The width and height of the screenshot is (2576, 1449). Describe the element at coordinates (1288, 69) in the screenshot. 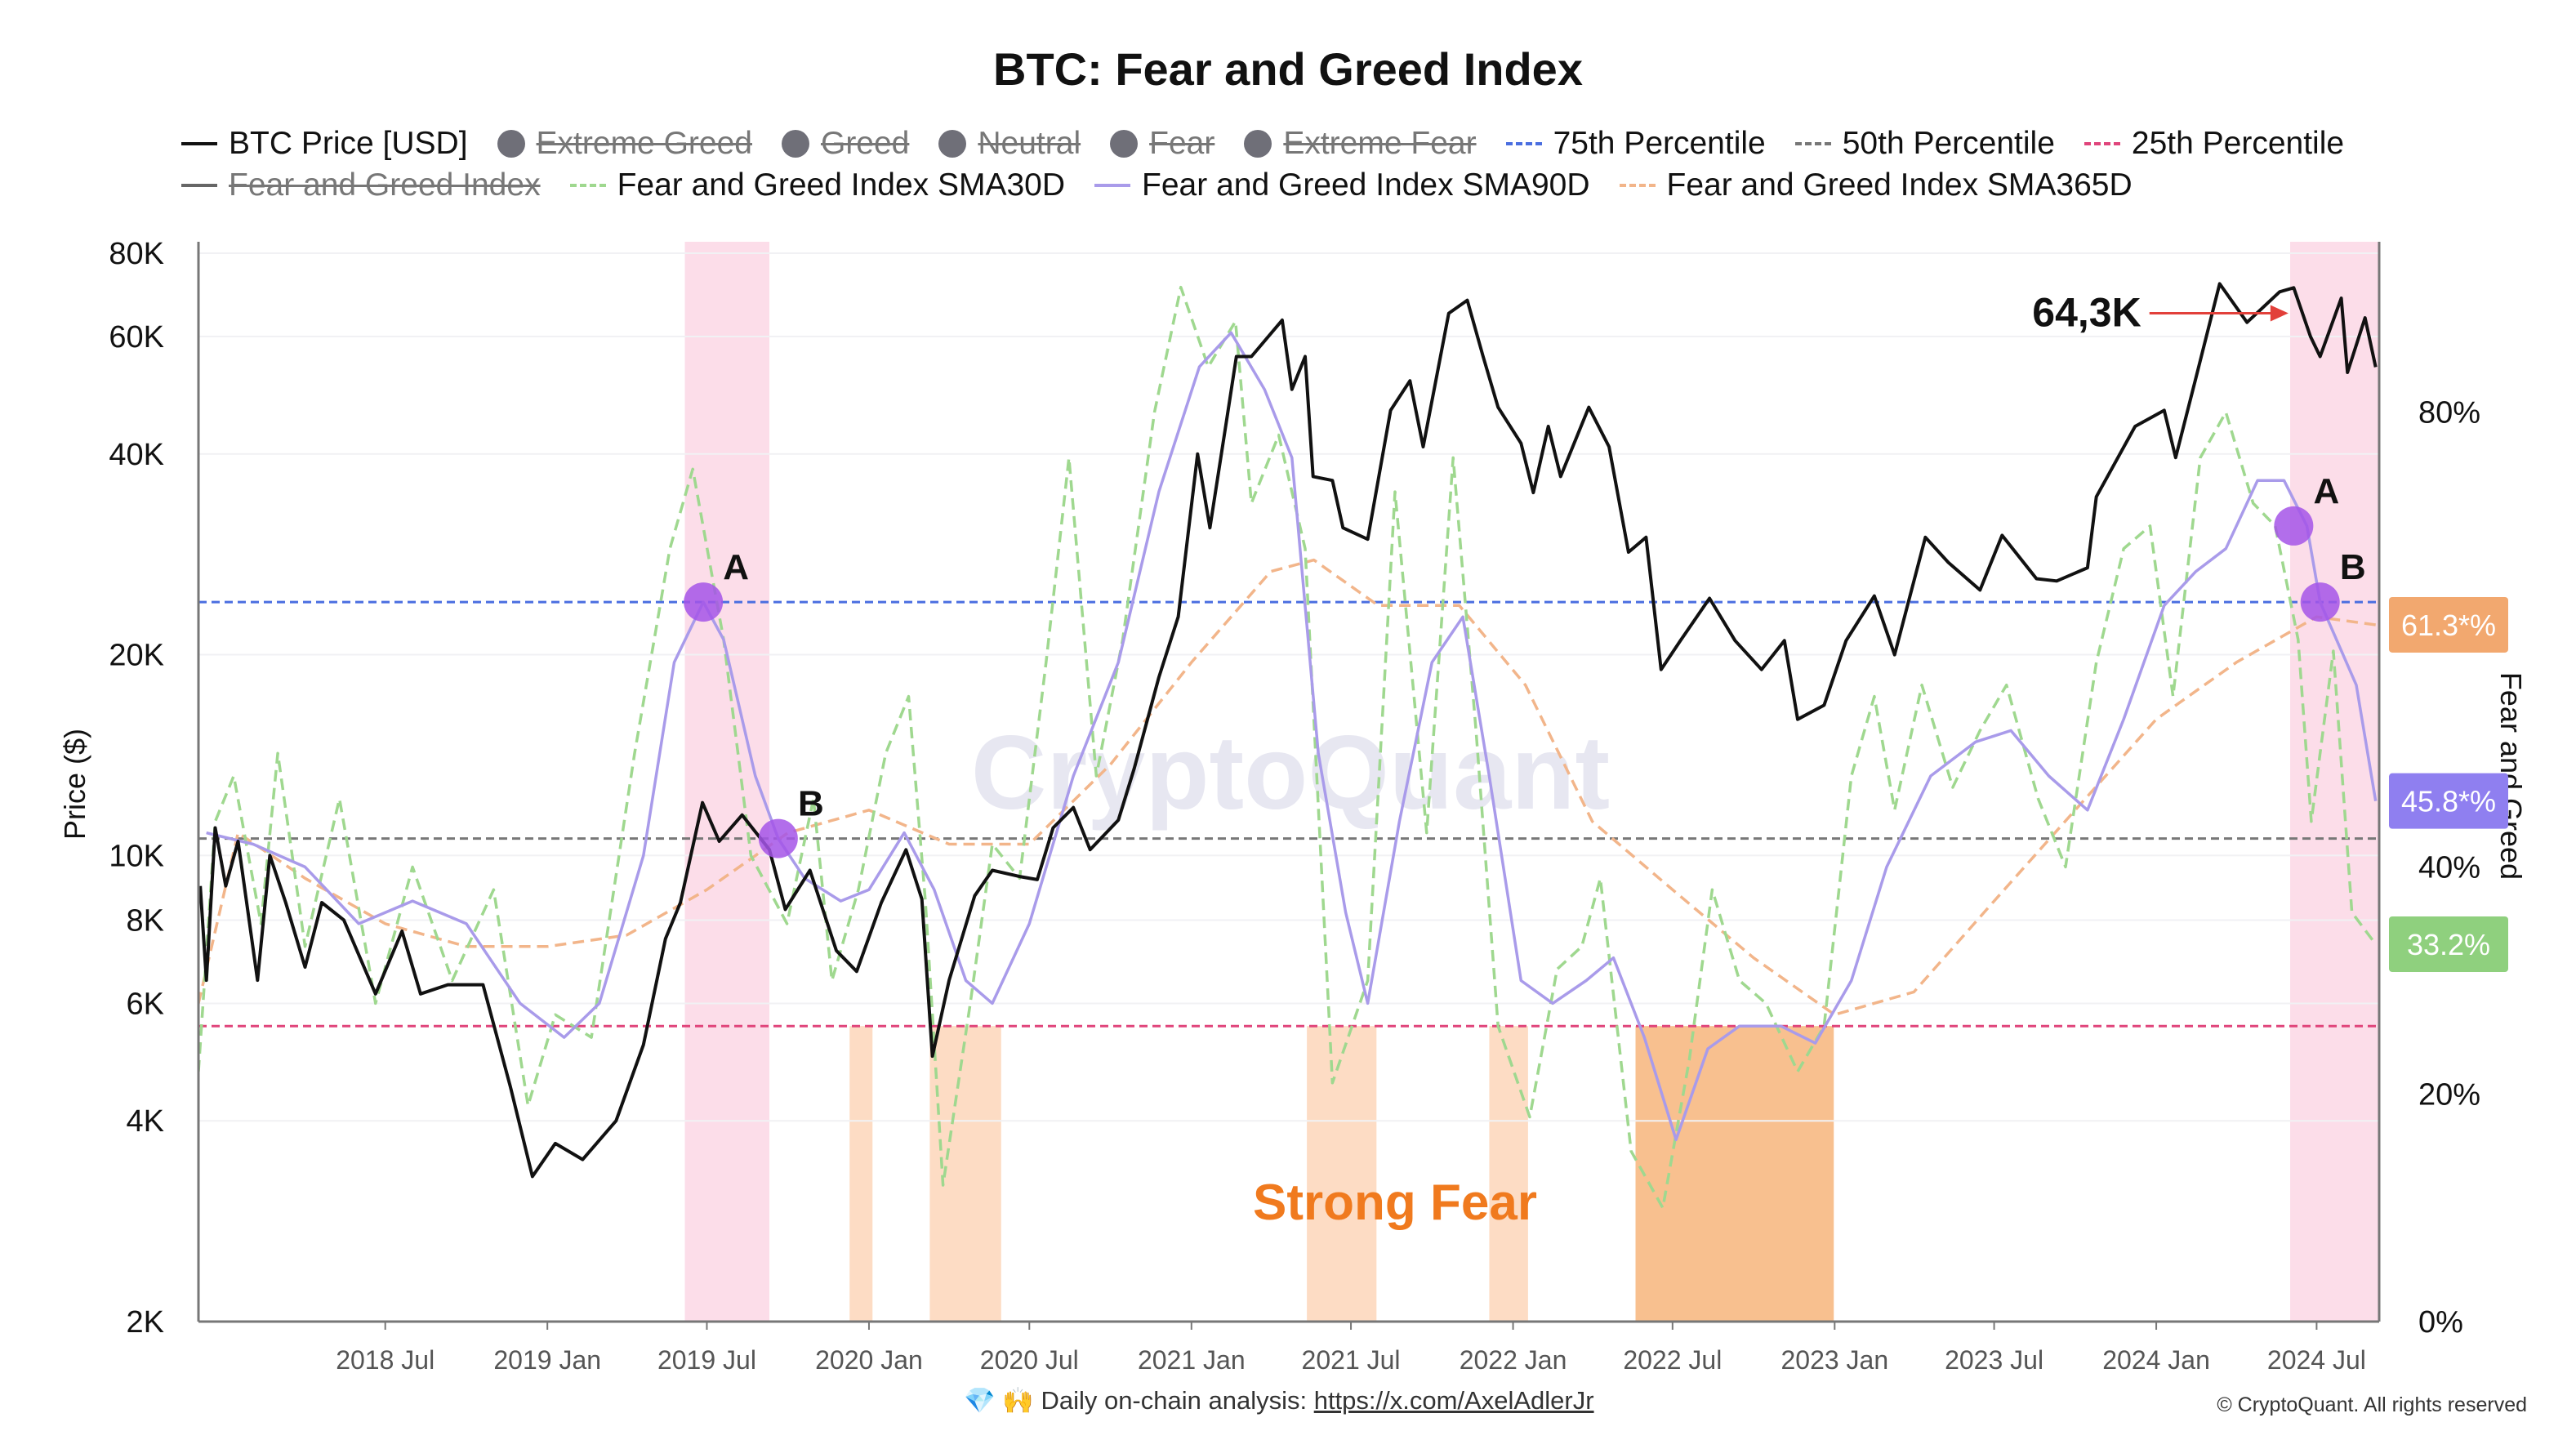

I see `chart-title: BTC: Fear and Greed Index` at that location.